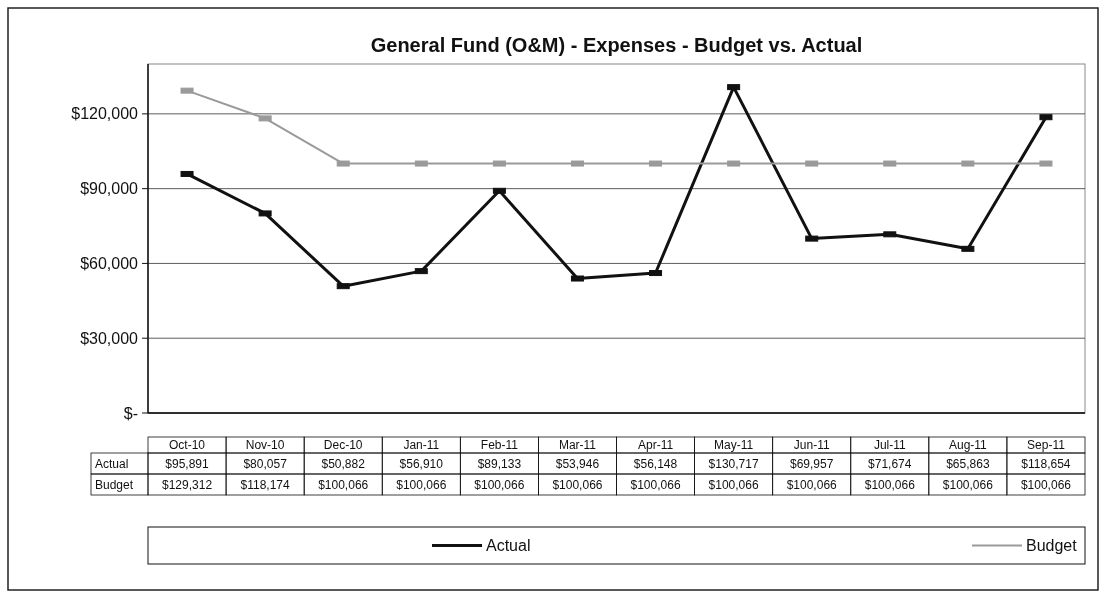  Describe the element at coordinates (343, 445) in the screenshot. I see `x-tick-label: Dec-10` at that location.